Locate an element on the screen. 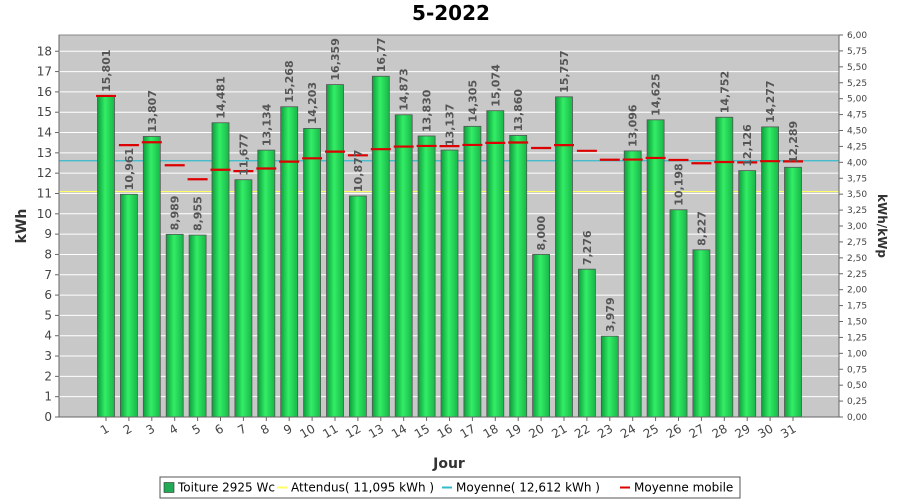 Image resolution: width=900 pixels, height=500 pixels. x-tick-label: 17 is located at coordinates (468, 431).